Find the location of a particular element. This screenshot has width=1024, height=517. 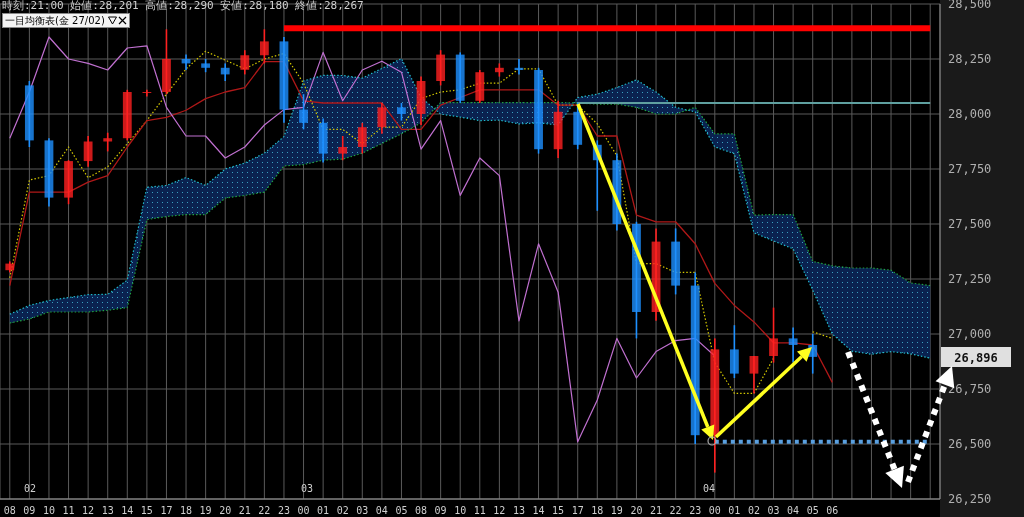

annotation: 03 is located at coordinates (307, 488).